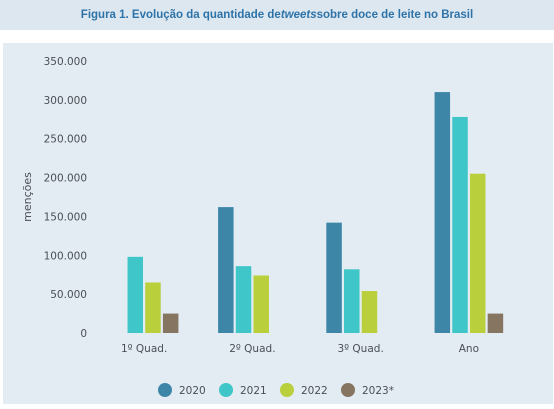  I want to click on x-tick-label: Ano, so click(469, 349).